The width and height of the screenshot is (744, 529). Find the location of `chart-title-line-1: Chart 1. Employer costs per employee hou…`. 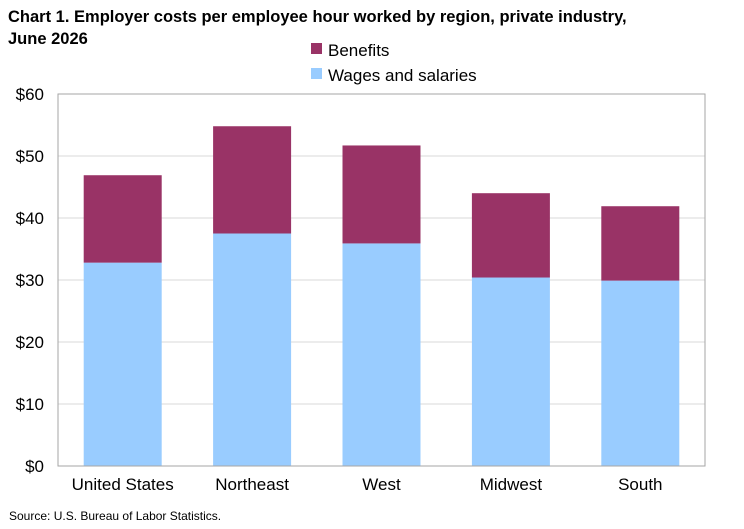

chart-title-line-1: Chart 1. Employer costs per employee hou… is located at coordinates (317, 17).